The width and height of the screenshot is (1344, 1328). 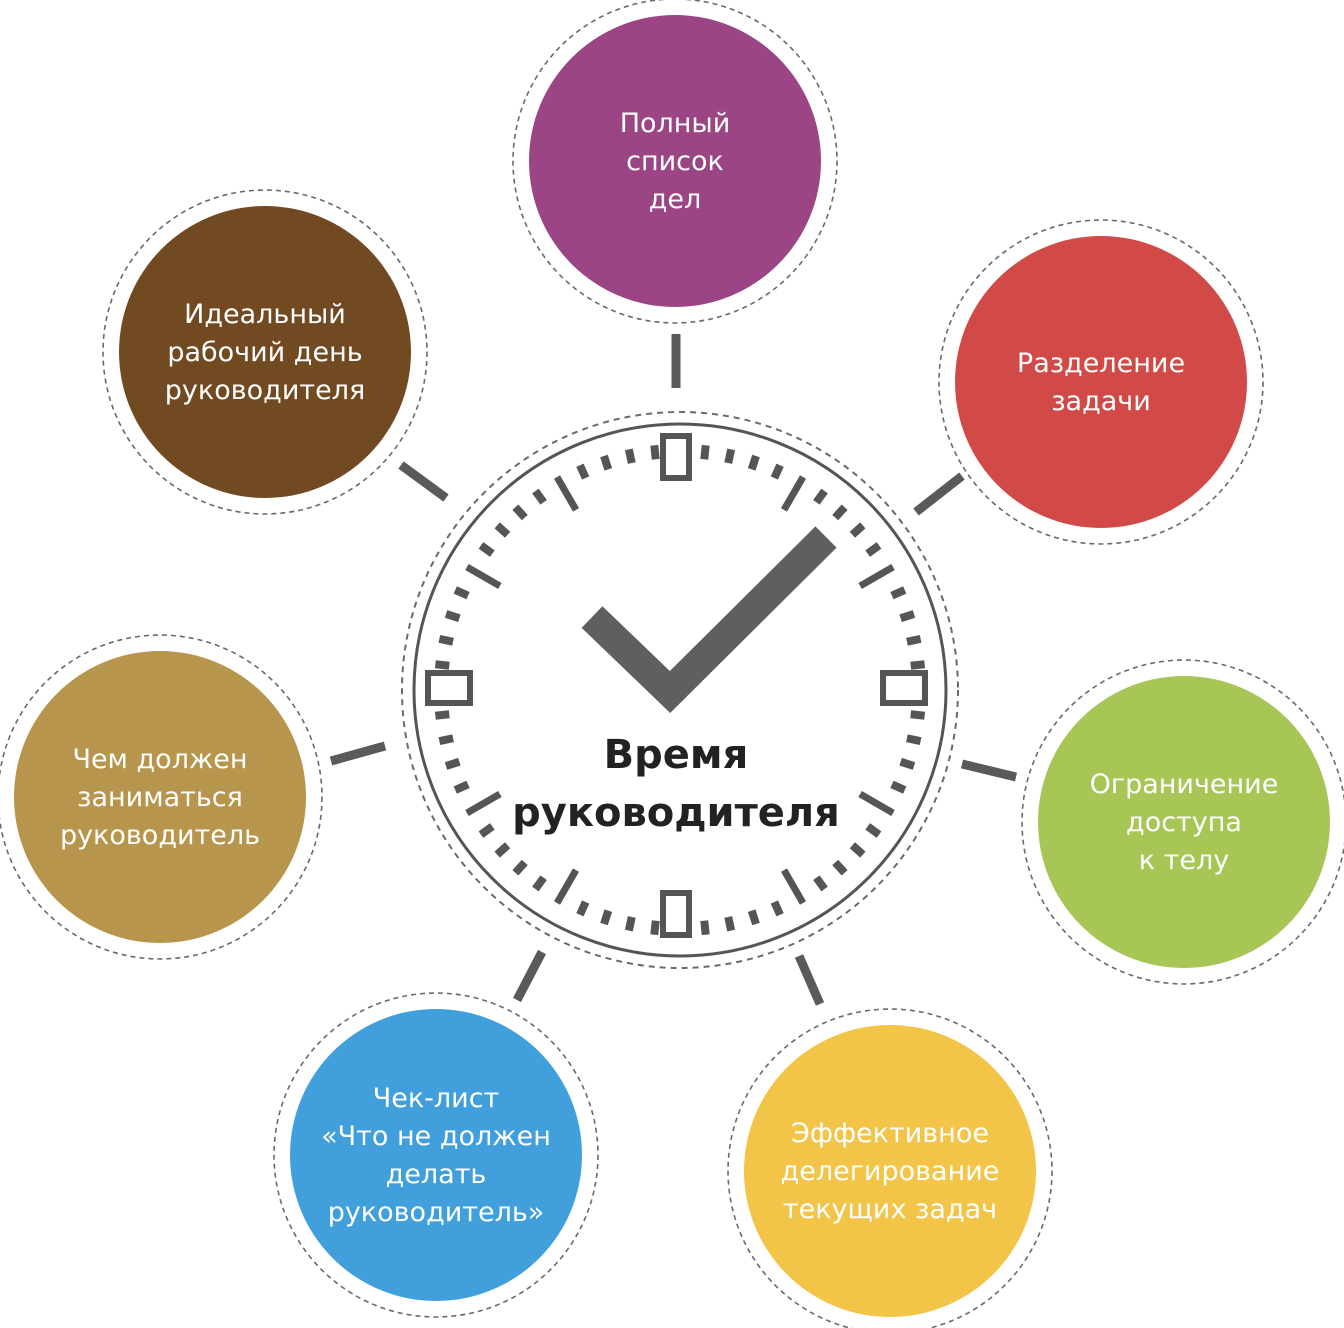 I want to click on node-label-line: «Что не должен, so click(x=436, y=1136).